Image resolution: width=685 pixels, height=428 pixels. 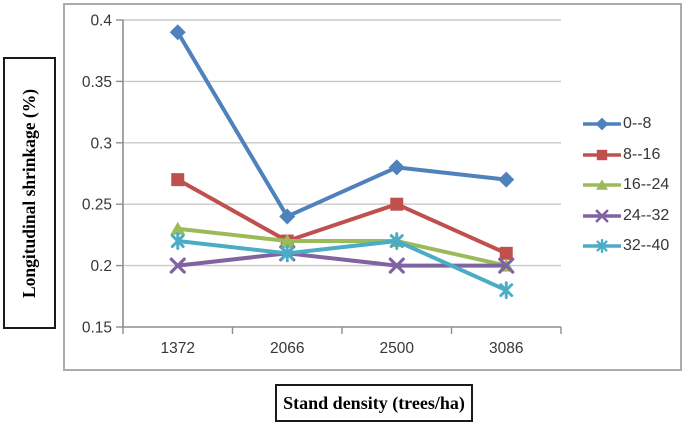 I want to click on y-tick-label: 0.4, so click(x=101, y=21).